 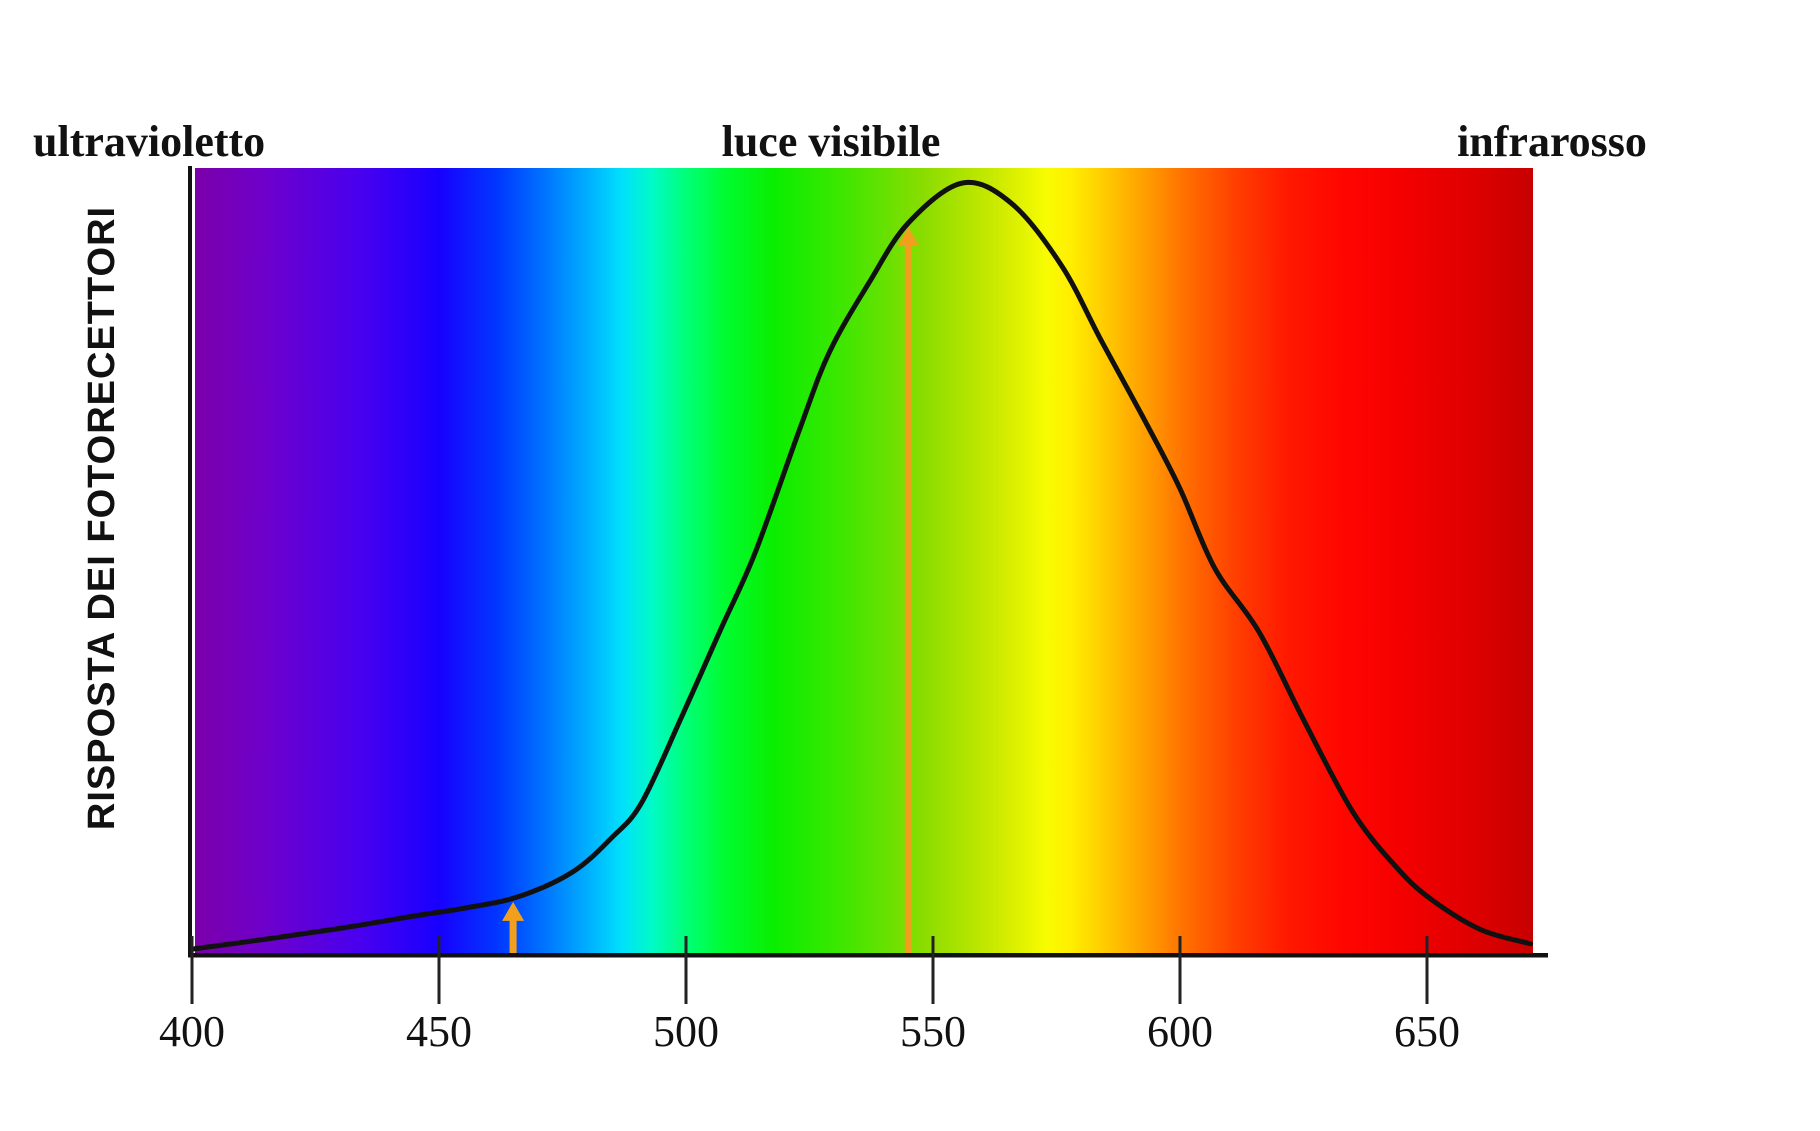 I want to click on x-tick-label-400: 400, so click(x=192, y=1031).